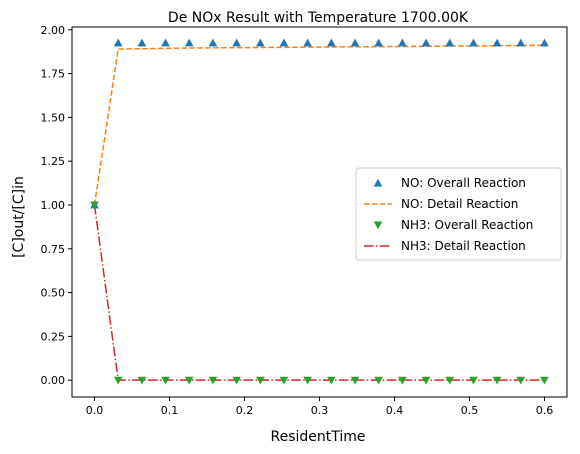  I want to click on chart-title: De NOx Result with Temperature 1700.00K, so click(318, 18).